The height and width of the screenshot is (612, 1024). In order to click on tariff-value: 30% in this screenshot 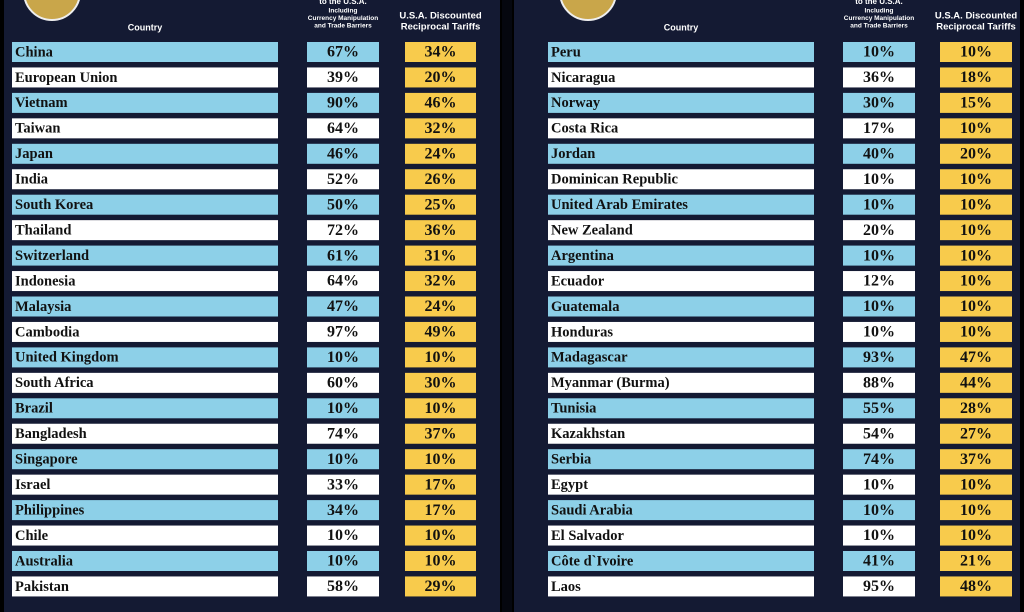, I will do `click(879, 103)`.